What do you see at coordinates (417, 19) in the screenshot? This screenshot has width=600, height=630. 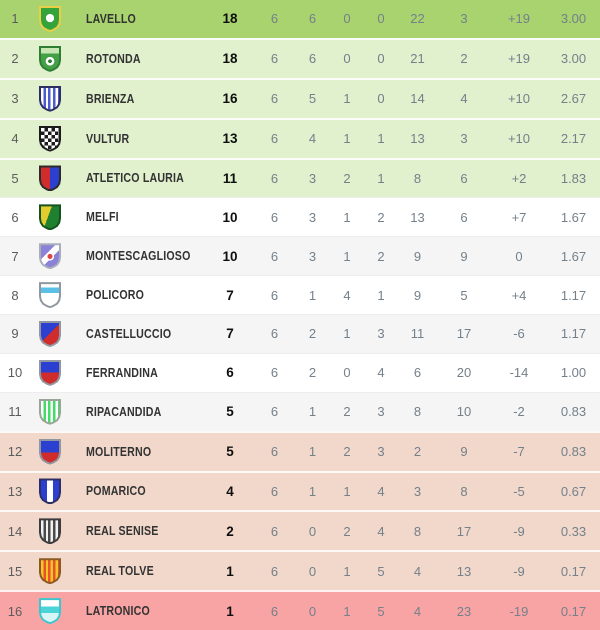 I see `goals-for-value: 22` at bounding box center [417, 19].